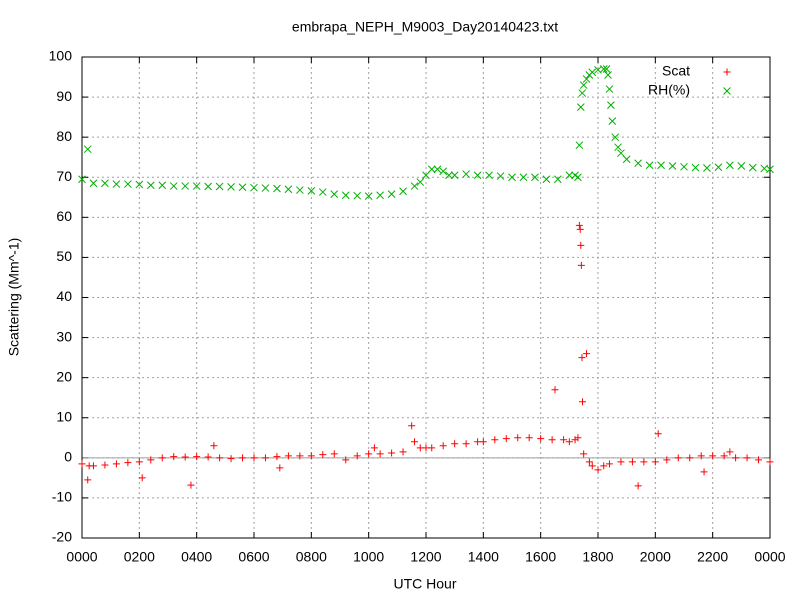 This screenshot has width=800, height=600. What do you see at coordinates (311, 557) in the screenshot?
I see `x-tick-label: 0800` at bounding box center [311, 557].